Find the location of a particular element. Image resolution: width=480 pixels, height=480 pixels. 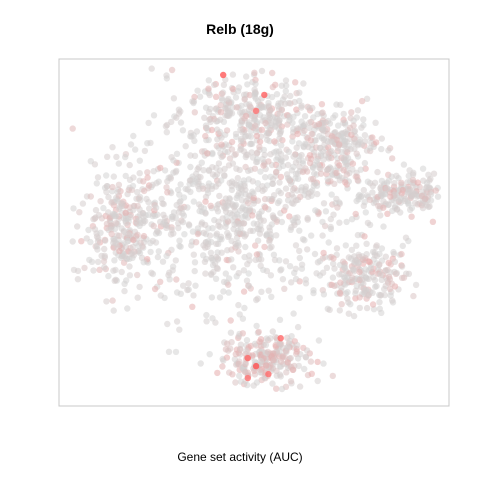

x-axis-label: Gene set activity (AUC) is located at coordinates (240, 457).